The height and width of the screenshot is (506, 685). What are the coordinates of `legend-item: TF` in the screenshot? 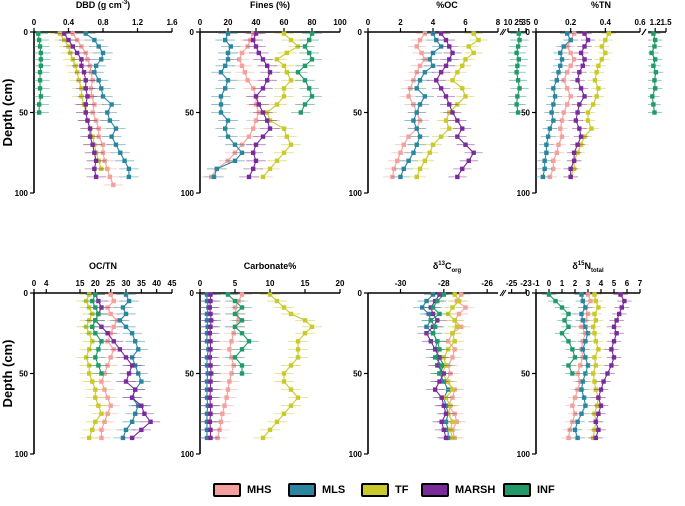 It's located at (384, 490).